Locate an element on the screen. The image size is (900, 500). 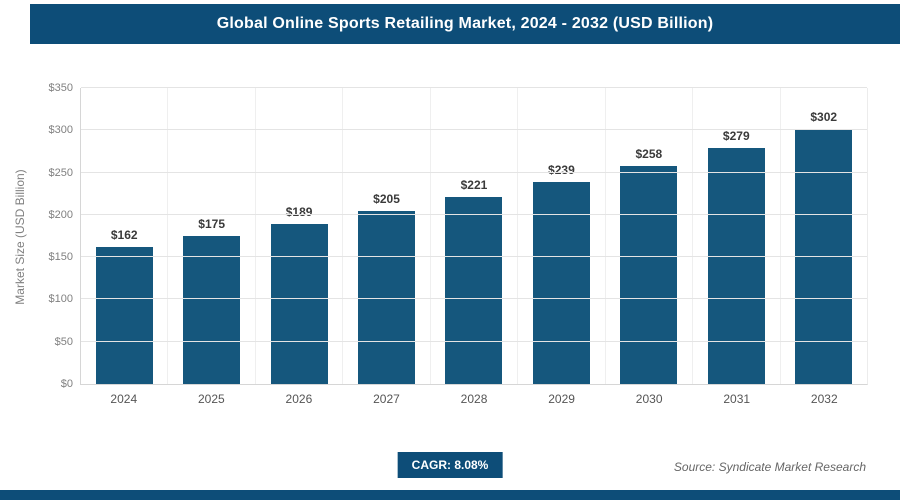
bar-value-label: $162 is located at coordinates (124, 235).